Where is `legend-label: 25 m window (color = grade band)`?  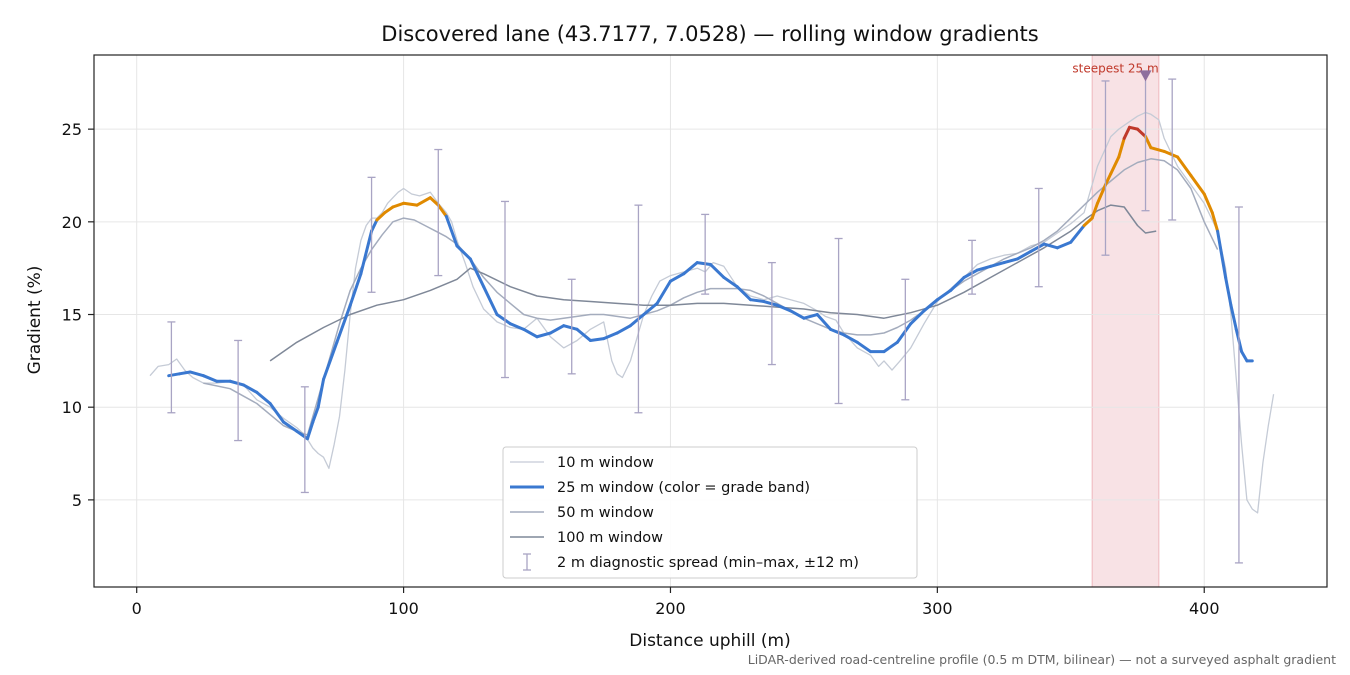
legend-label: 25 m window (color = grade band) is located at coordinates (683, 488).